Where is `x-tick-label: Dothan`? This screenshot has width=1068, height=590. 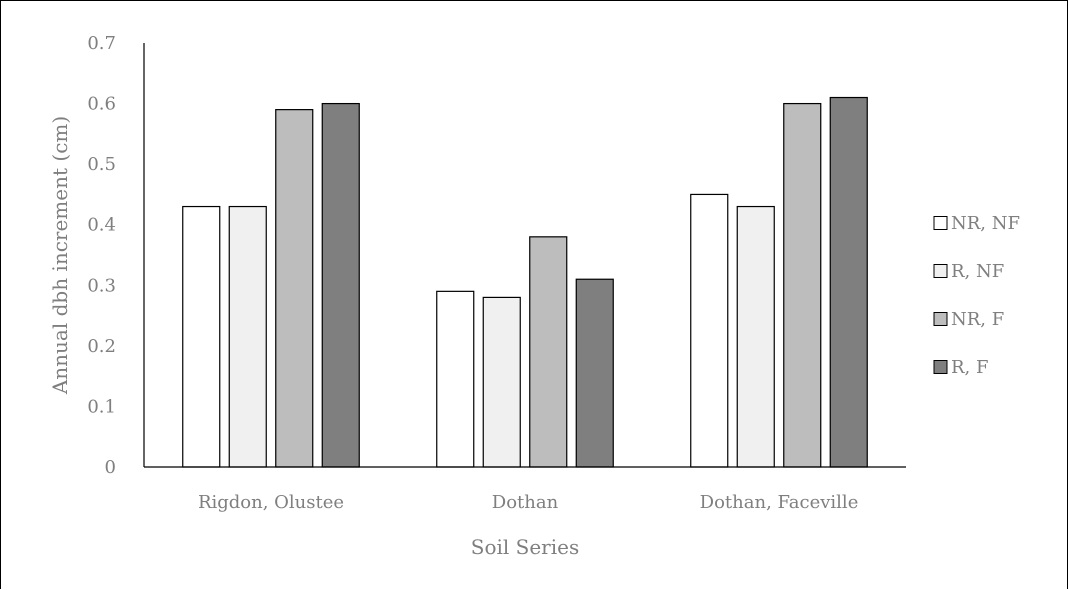 x-tick-label: Dothan is located at coordinates (525, 502).